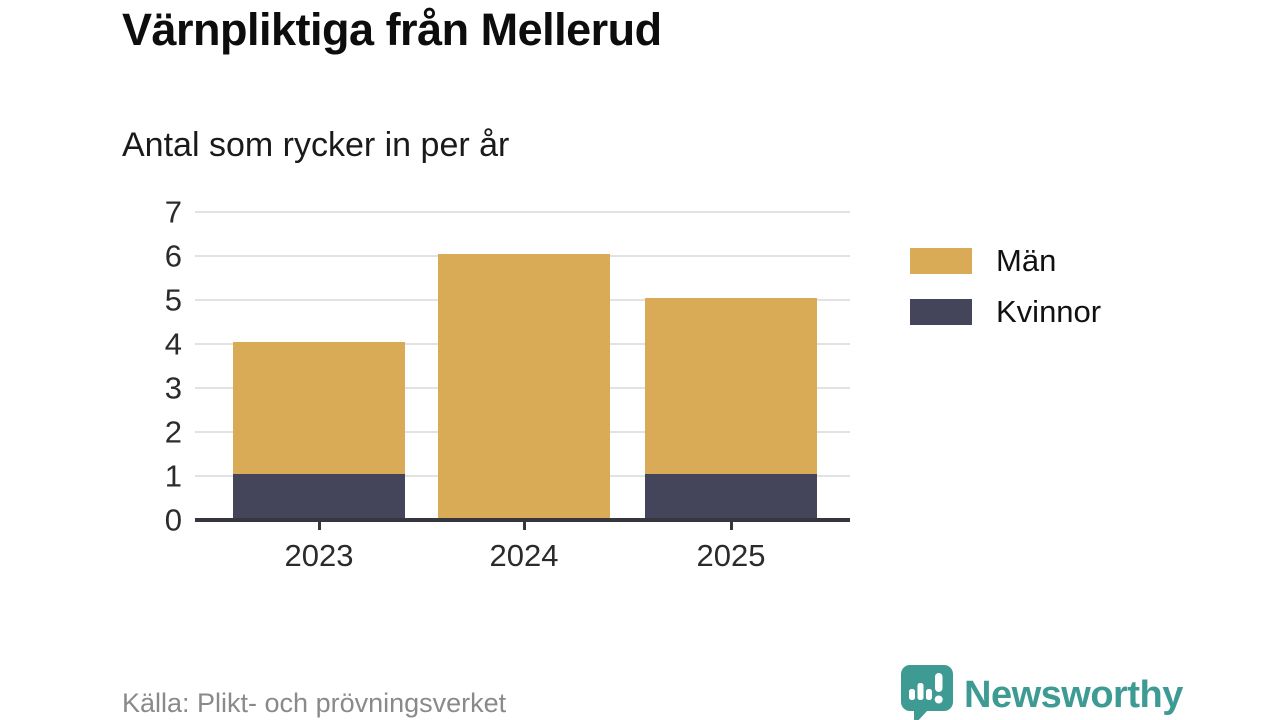 The image size is (1280, 720). I want to click on y-tick-label: 7, so click(173, 212).